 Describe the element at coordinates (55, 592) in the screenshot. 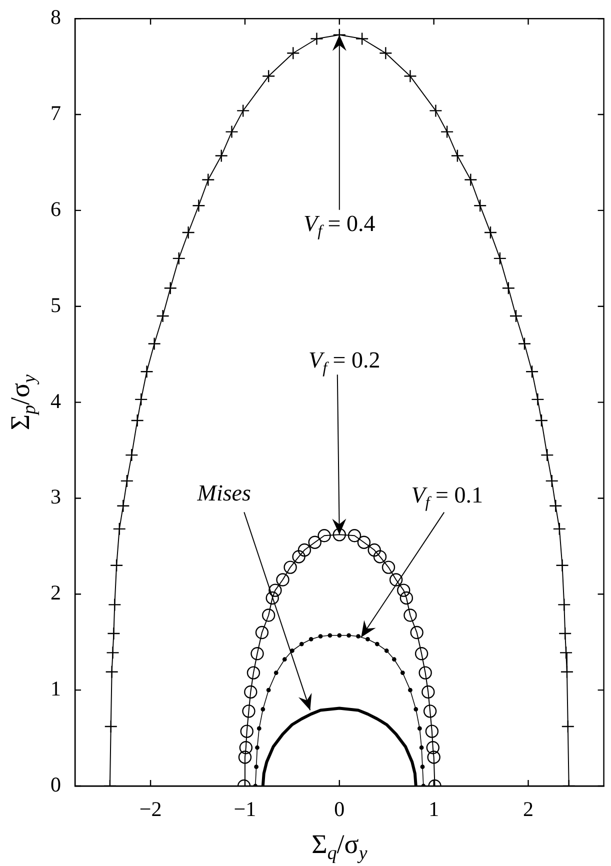

I see `y-tick-label: 2` at that location.